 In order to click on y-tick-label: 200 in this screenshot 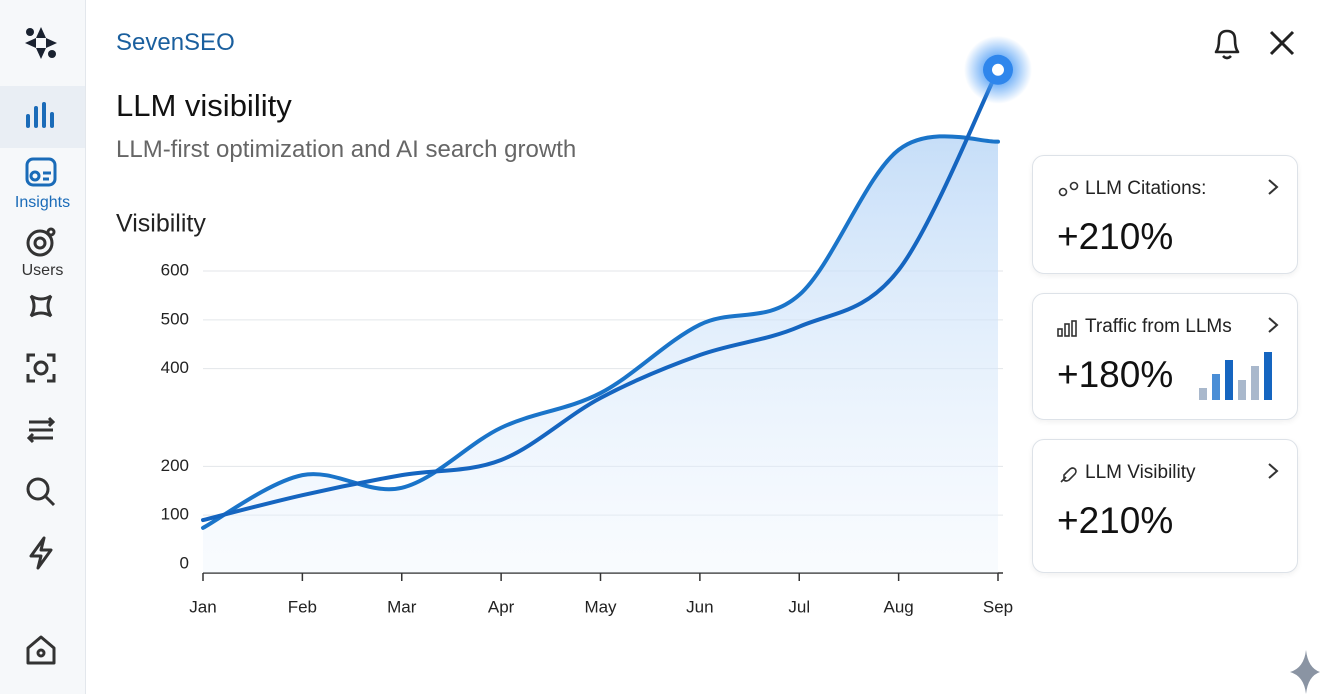, I will do `click(175, 465)`.